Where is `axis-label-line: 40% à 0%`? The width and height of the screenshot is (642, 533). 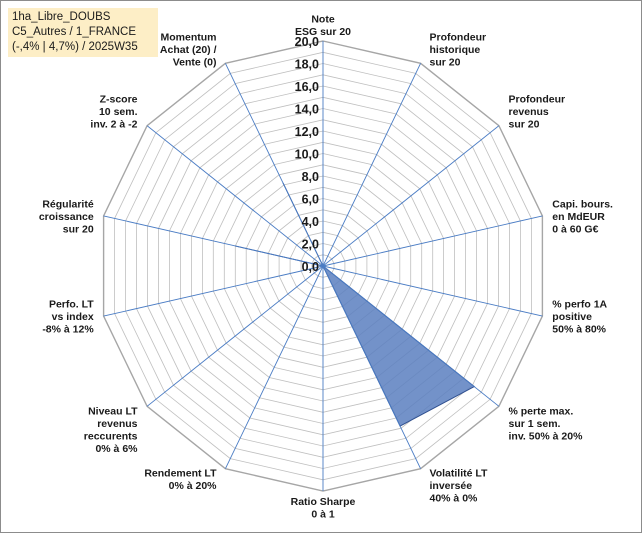
axis-label-line: 40% à 0% is located at coordinates (454, 499).